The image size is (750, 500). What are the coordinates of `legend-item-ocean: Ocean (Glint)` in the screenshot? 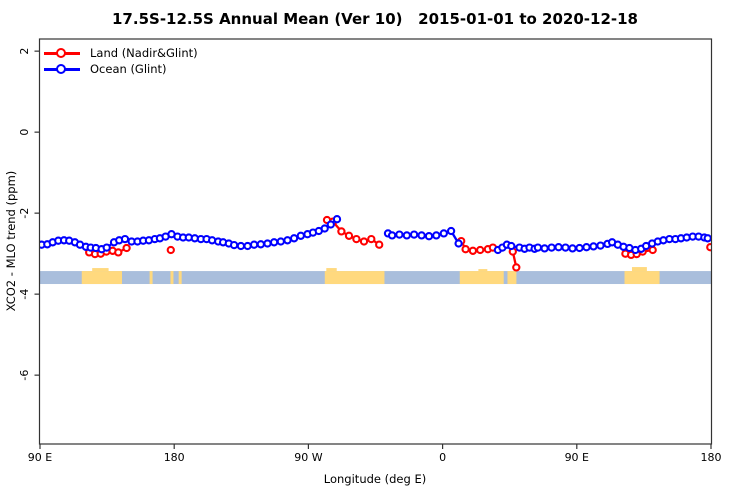 It's located at (121, 69).